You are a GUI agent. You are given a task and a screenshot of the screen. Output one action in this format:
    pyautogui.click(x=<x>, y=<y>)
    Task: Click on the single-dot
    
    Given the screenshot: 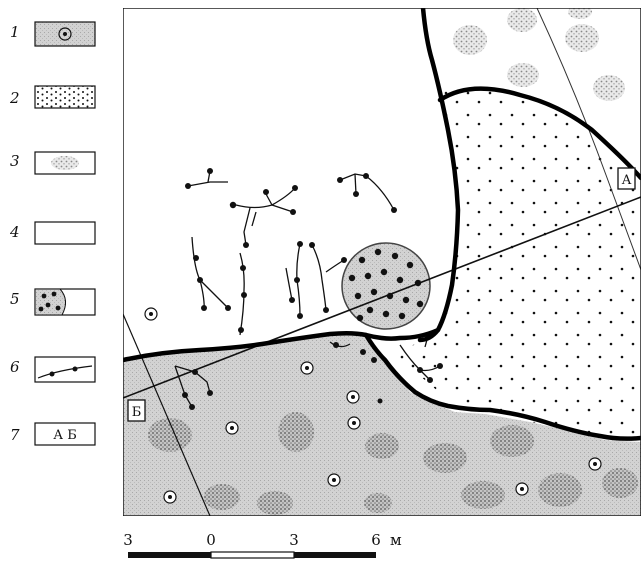 What is the action you would take?
    pyautogui.click(x=380, y=401)
    